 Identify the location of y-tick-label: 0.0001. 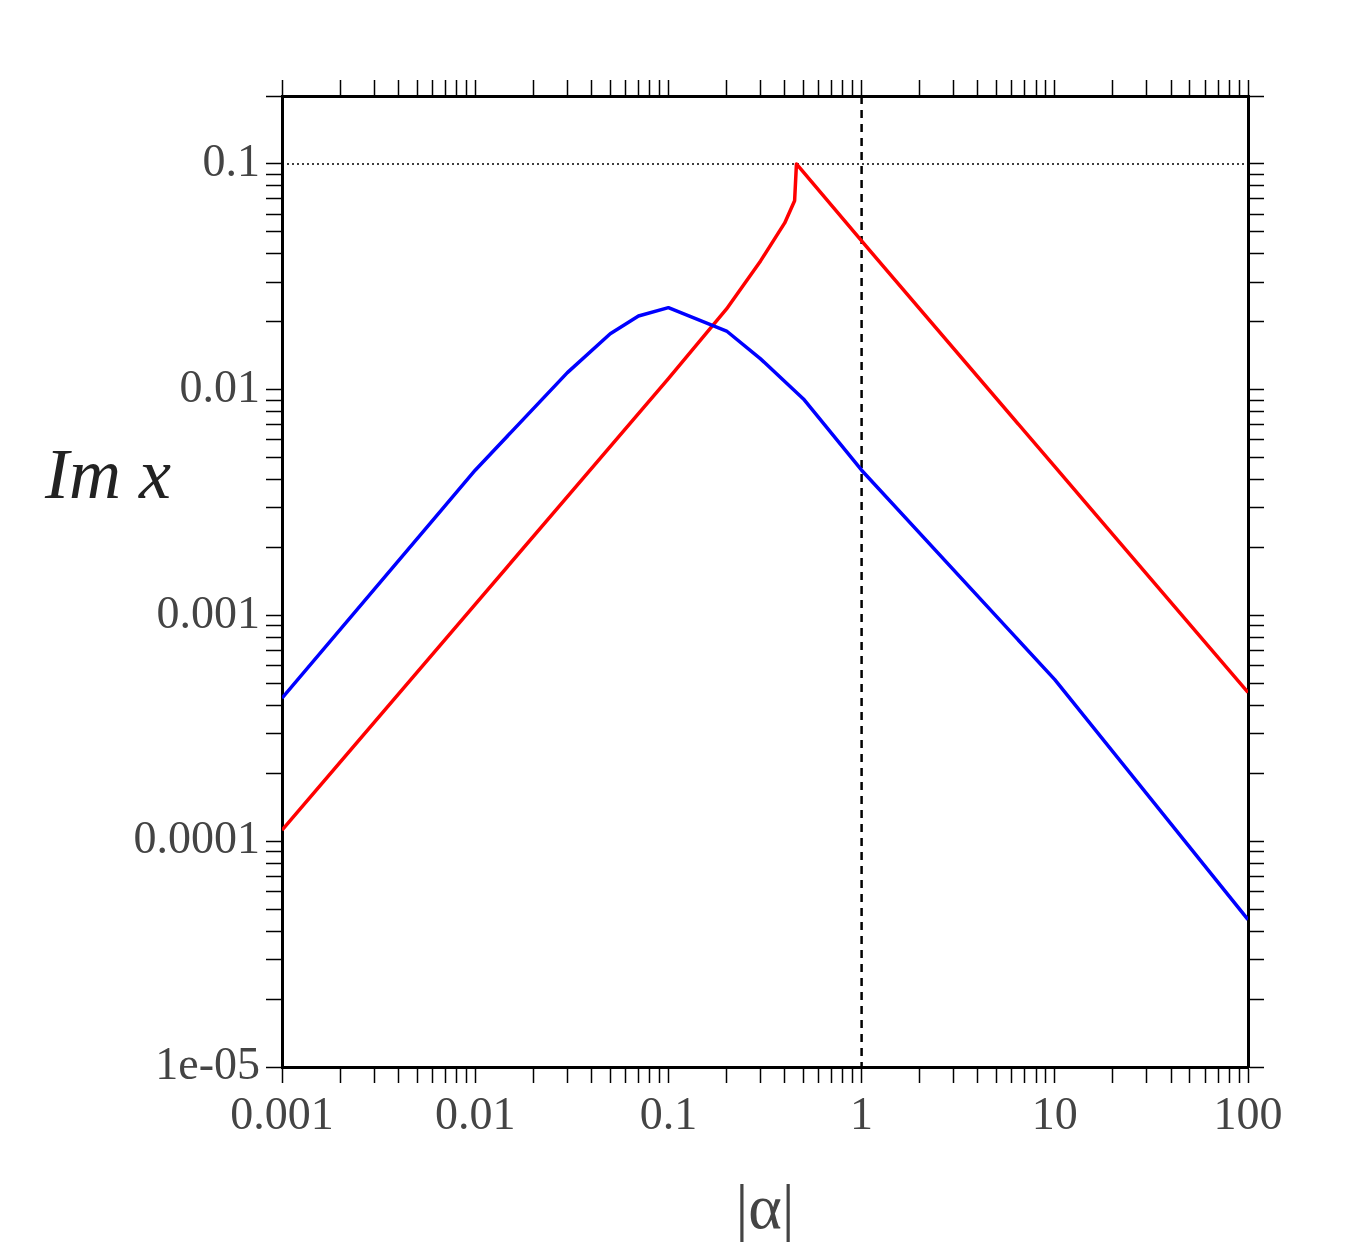
(196, 838).